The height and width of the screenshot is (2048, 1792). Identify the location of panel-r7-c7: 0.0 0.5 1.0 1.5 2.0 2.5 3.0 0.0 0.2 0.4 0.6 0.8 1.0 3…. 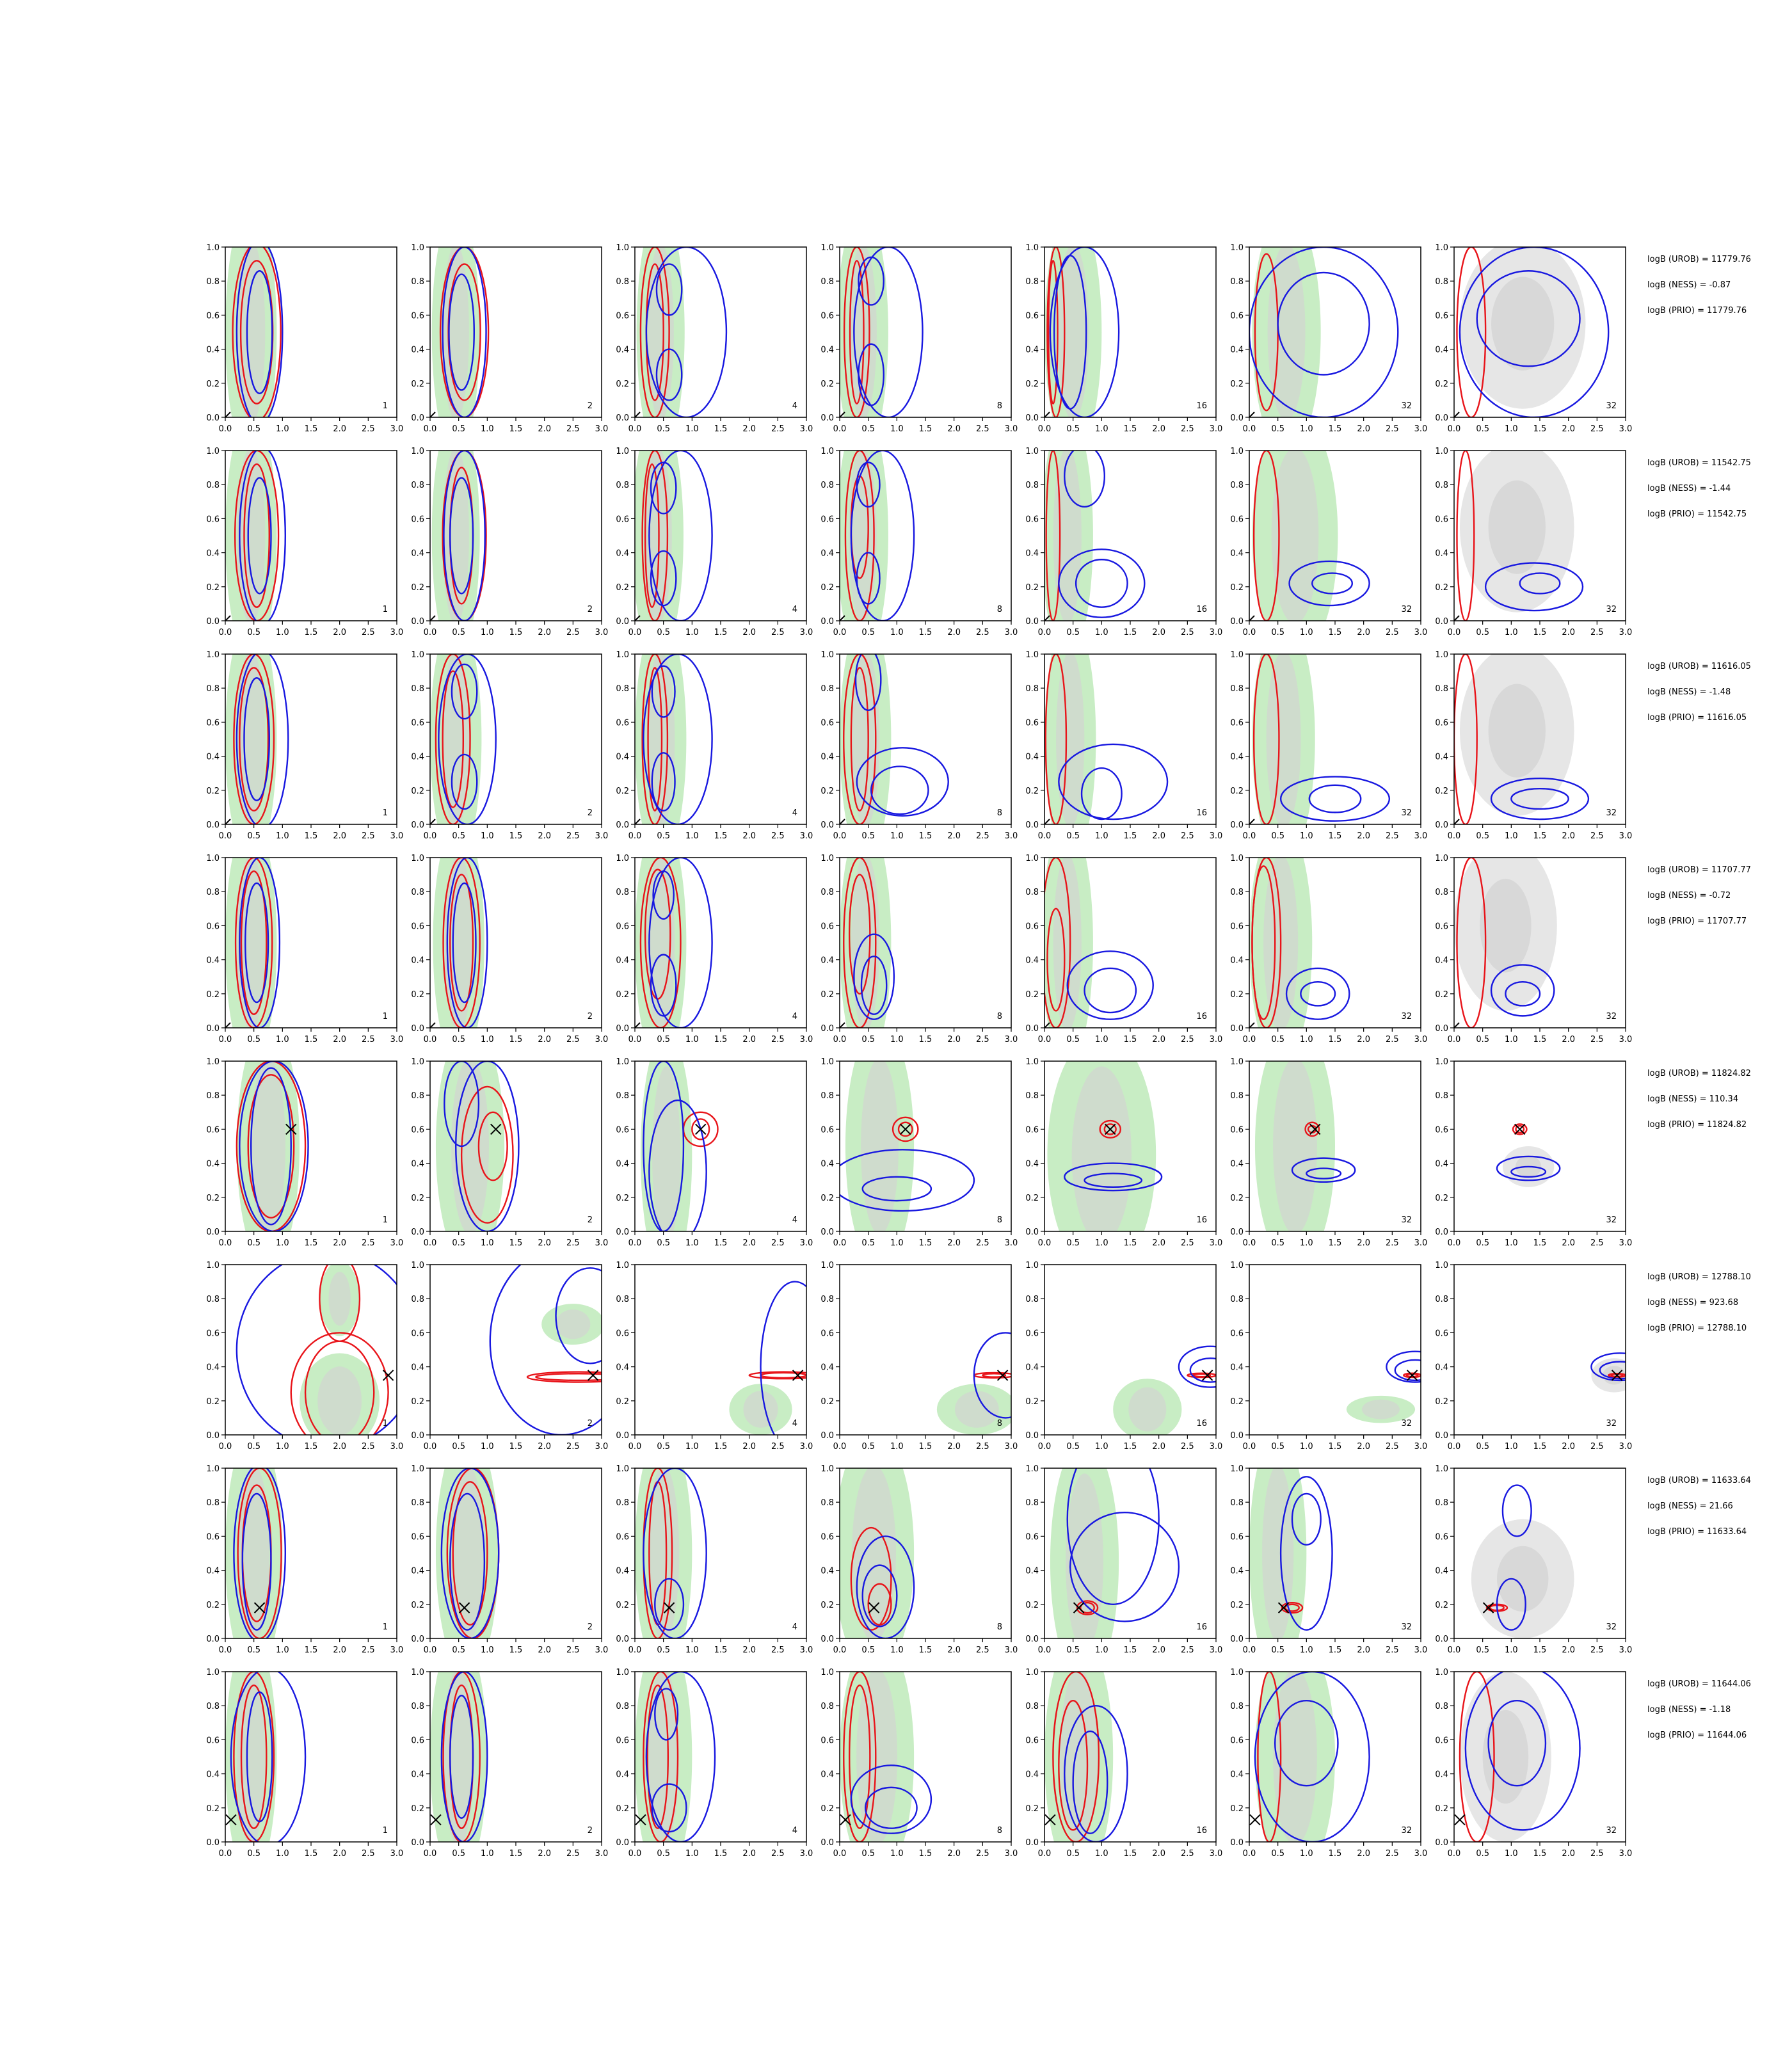
(1533, 1559).